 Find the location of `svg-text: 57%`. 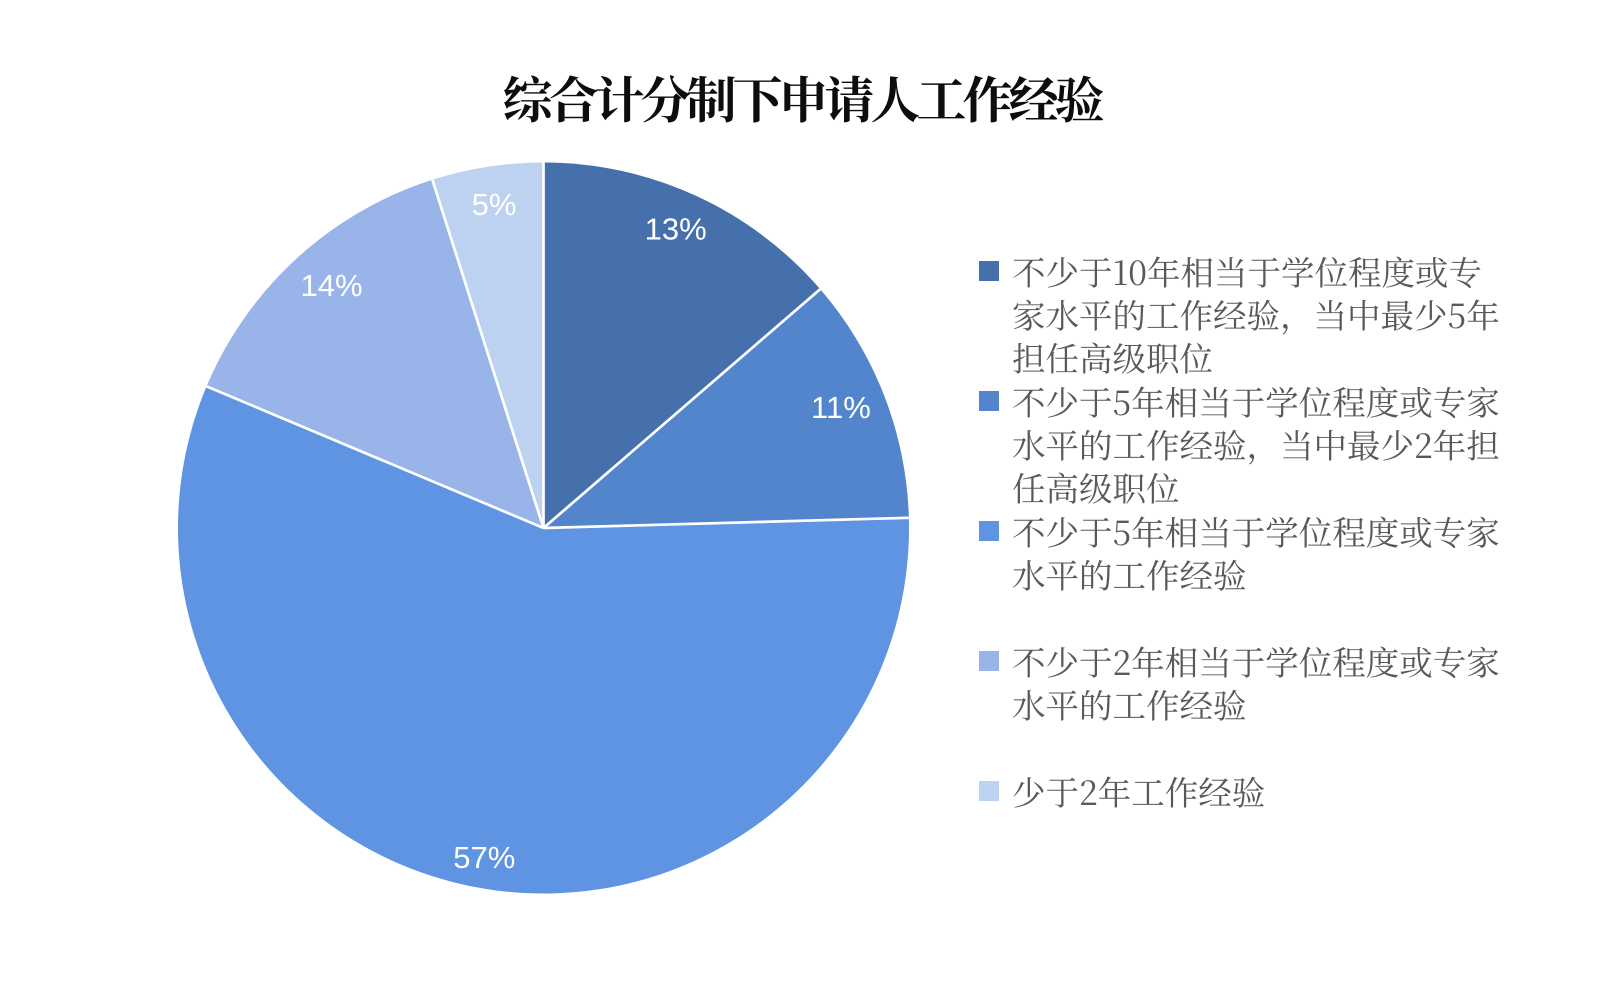

svg-text: 57% is located at coordinates (484, 857).